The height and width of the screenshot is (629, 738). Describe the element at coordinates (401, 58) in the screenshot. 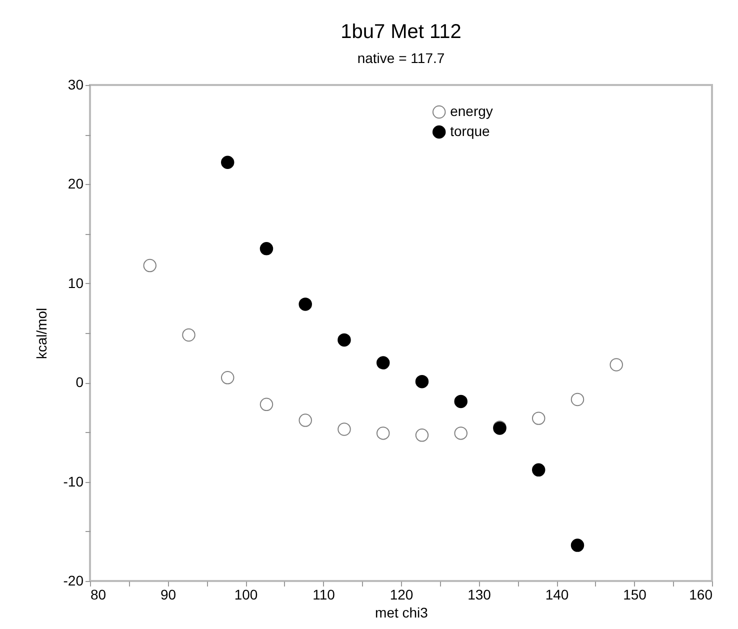

I see `chart-subtitle: native = 117.7` at that location.